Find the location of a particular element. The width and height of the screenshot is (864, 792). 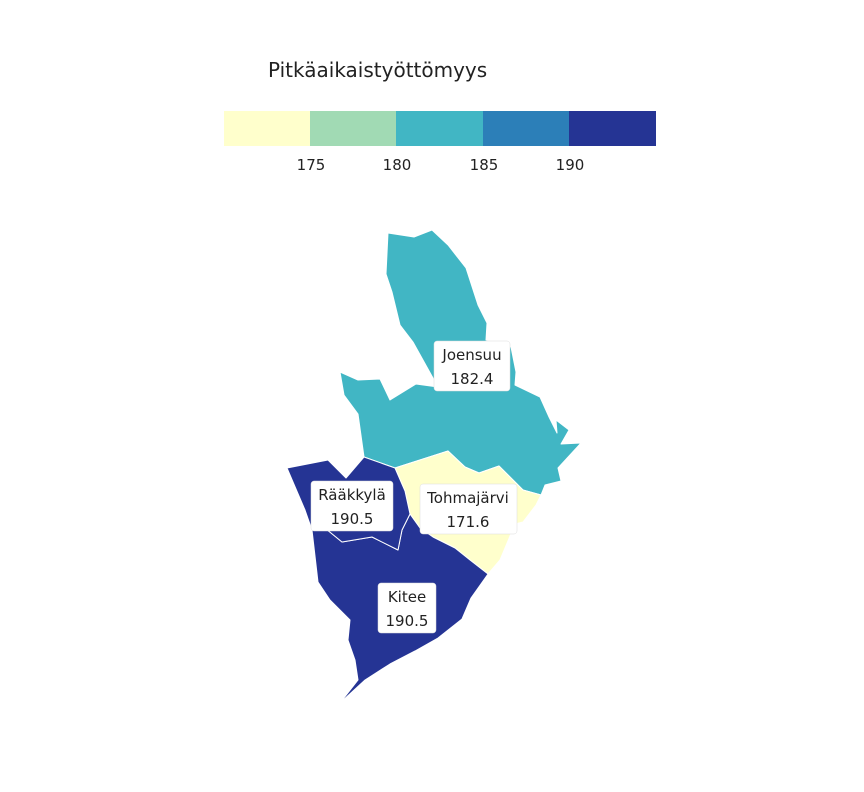

label-tohmajarvi: Tohmajärvi 171.6 is located at coordinates (468, 509).